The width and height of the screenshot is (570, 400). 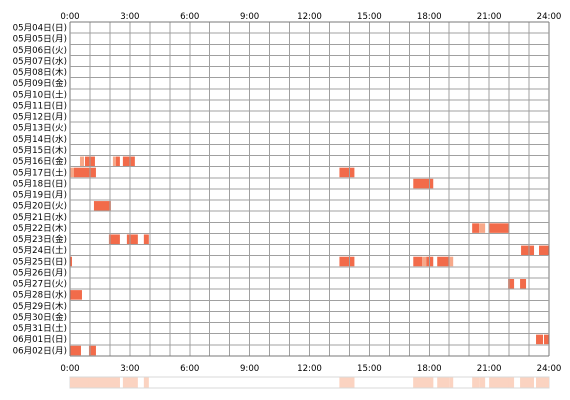 What do you see at coordinates (40, 50) in the screenshot?
I see `day-label: 05月06日(火)` at bounding box center [40, 50].